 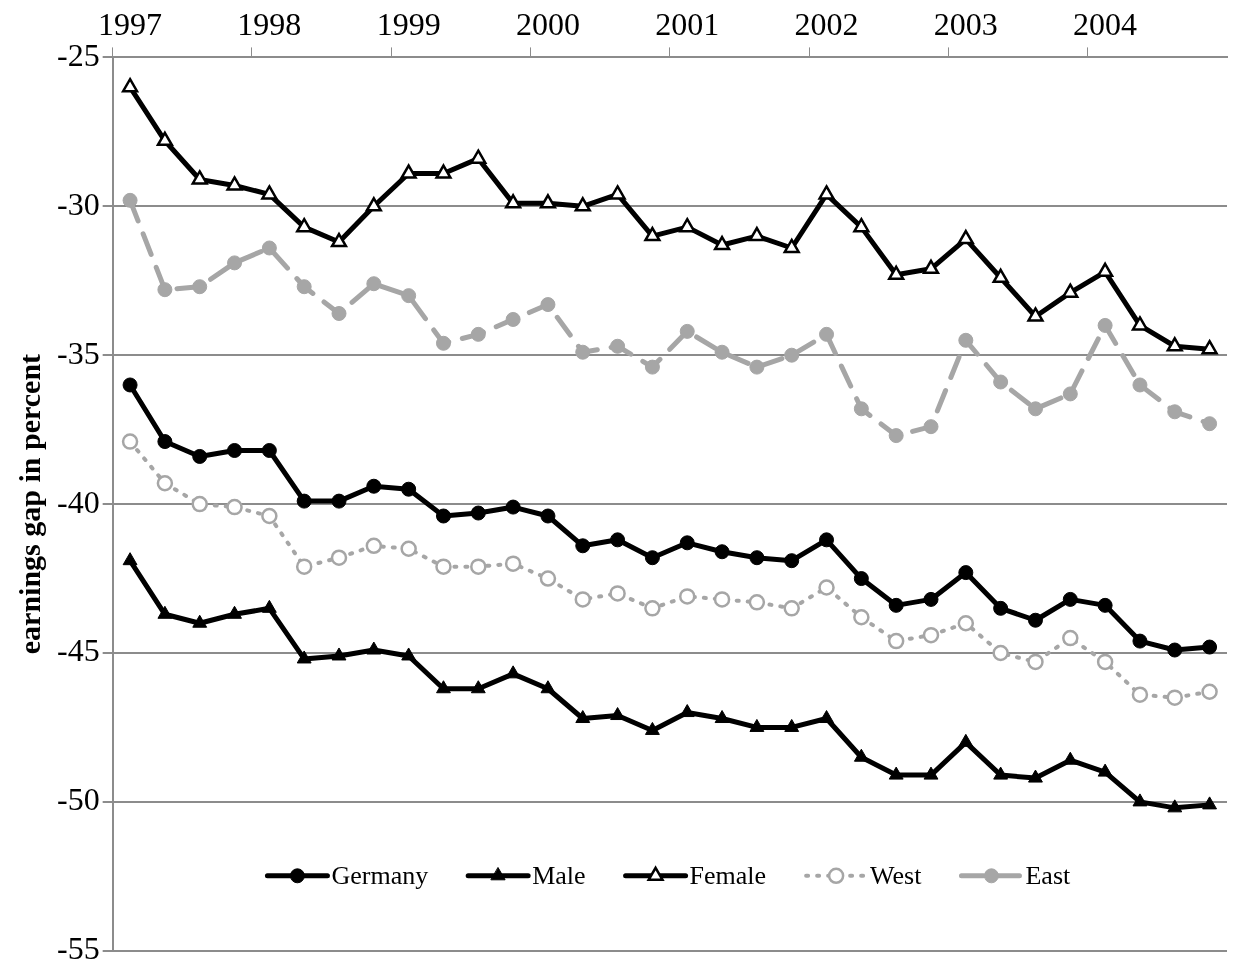 I want to click on y-tick-label: -50, so click(x=78, y=799).